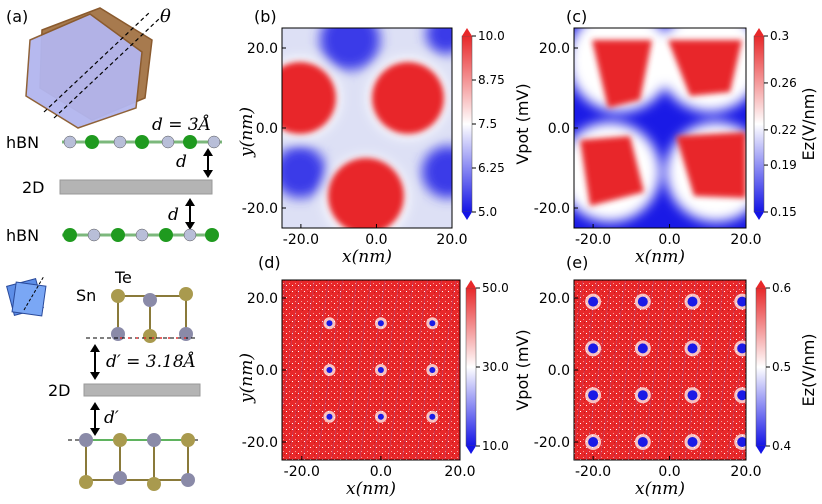  I want to click on axis-ticks-d: -20.0 0.0 20.0 20.0 0.0 -20.0 x(nm), so click(359, 395).